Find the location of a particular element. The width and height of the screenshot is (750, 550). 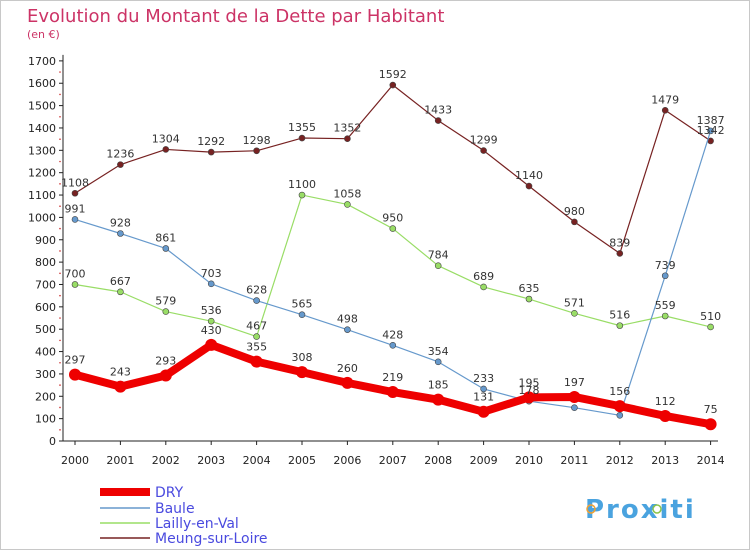

data-label: 635 is located at coordinates (529, 288).